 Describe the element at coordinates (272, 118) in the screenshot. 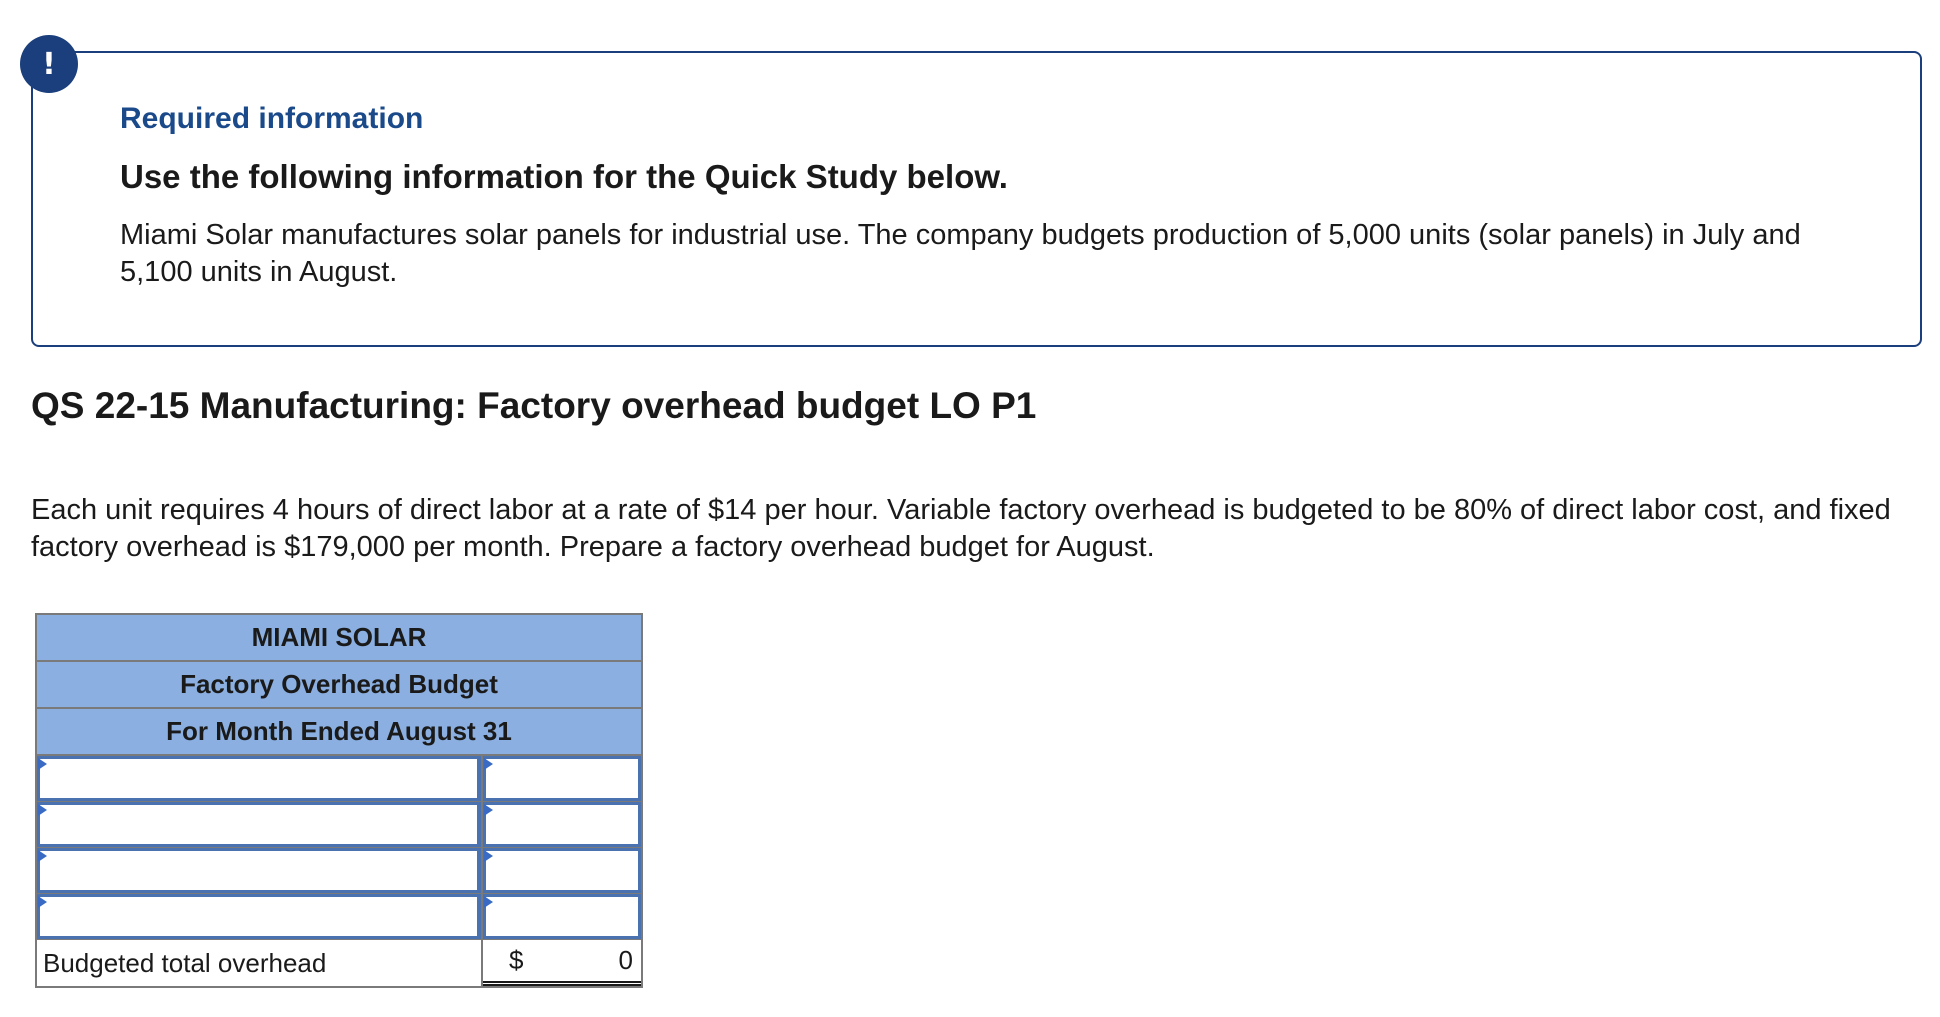

I see `required-information-heading: Required information` at that location.